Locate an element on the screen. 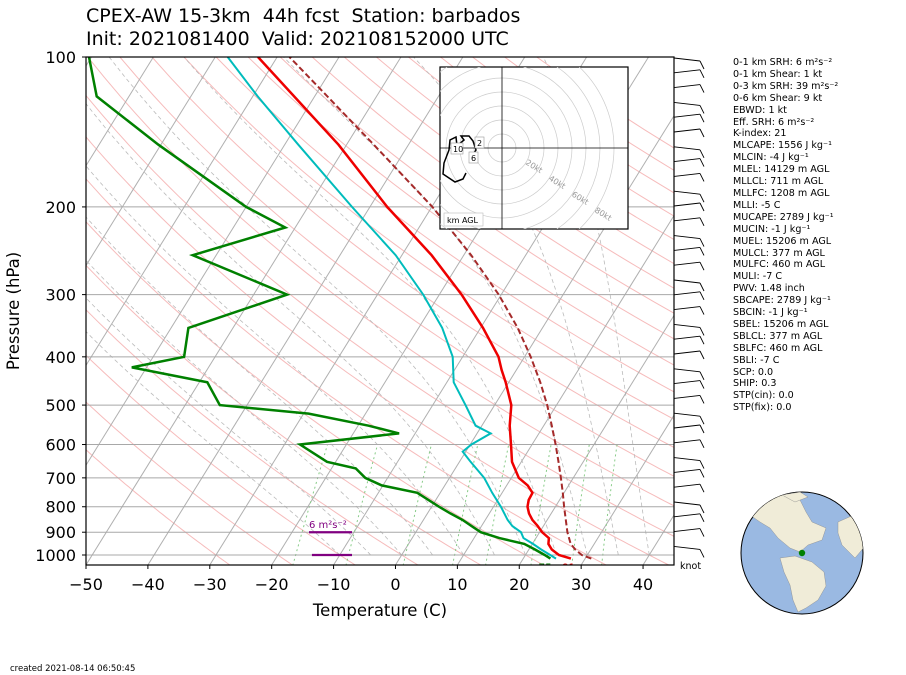 The height and width of the screenshot is (675, 906). x-axis-label: Temperature (C) is located at coordinates (379, 610).